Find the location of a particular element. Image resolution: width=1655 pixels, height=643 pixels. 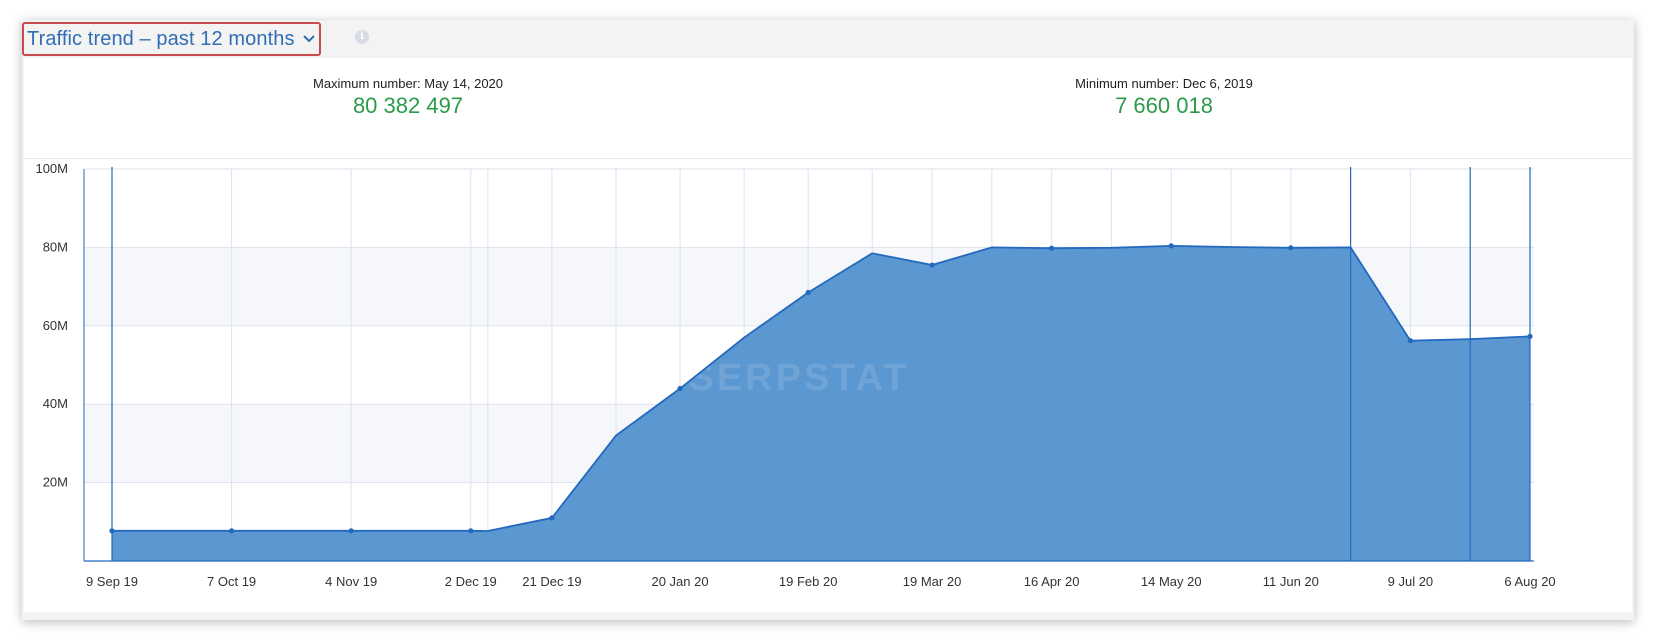

x-tick-label: 16 Apr 20 is located at coordinates (1052, 581).